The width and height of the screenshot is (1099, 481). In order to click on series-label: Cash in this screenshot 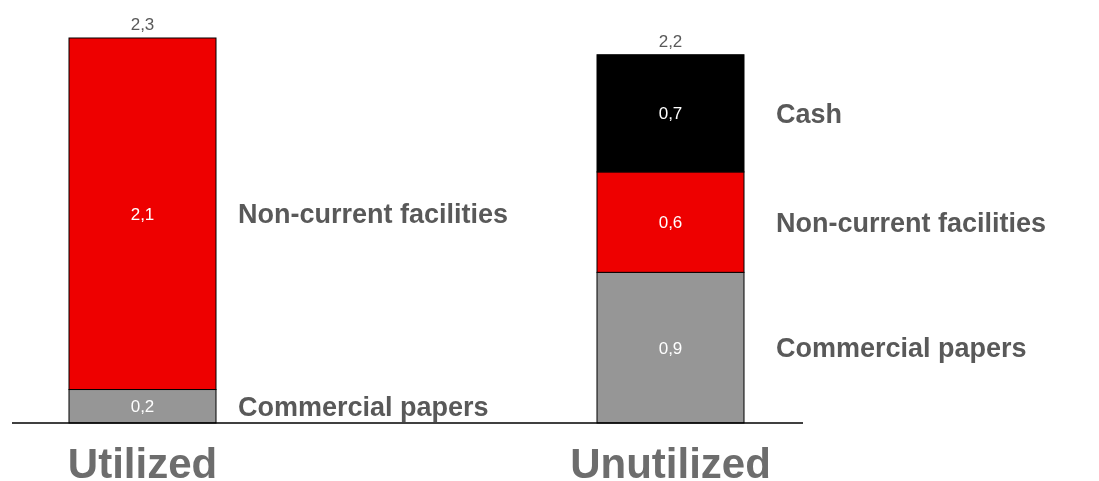, I will do `click(809, 113)`.